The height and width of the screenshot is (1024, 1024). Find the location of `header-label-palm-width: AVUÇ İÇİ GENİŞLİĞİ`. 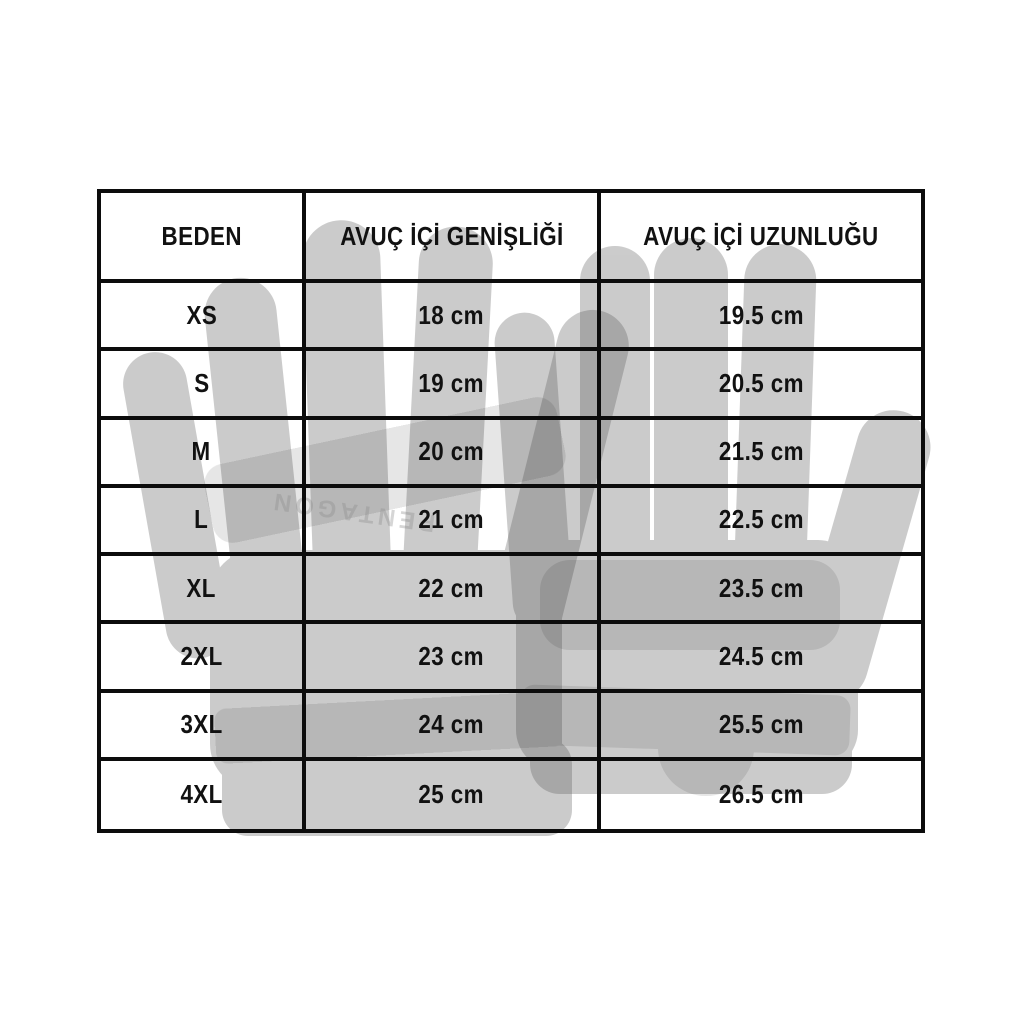

header-label-palm-width: AVUÇ İÇİ GENİŞLİĞİ is located at coordinates (451, 235).